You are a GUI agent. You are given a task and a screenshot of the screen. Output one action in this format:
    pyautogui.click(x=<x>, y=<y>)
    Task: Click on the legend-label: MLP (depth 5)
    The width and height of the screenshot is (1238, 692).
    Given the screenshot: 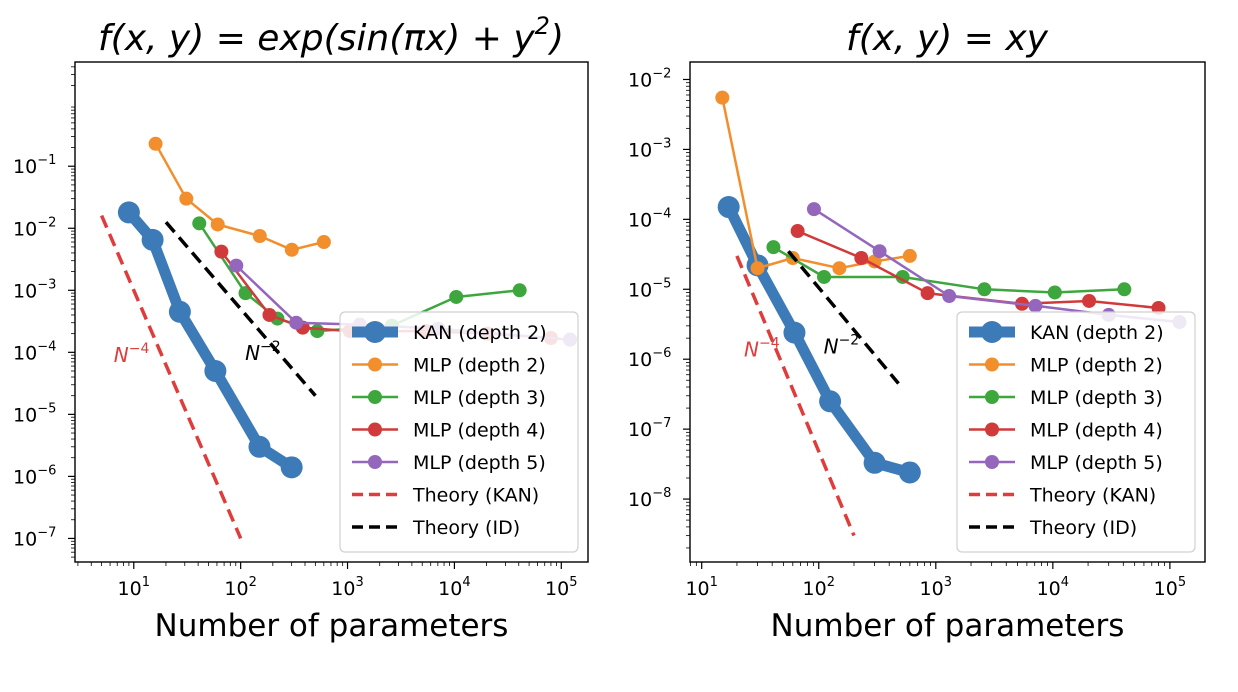 What is the action you would take?
    pyautogui.click(x=1096, y=463)
    